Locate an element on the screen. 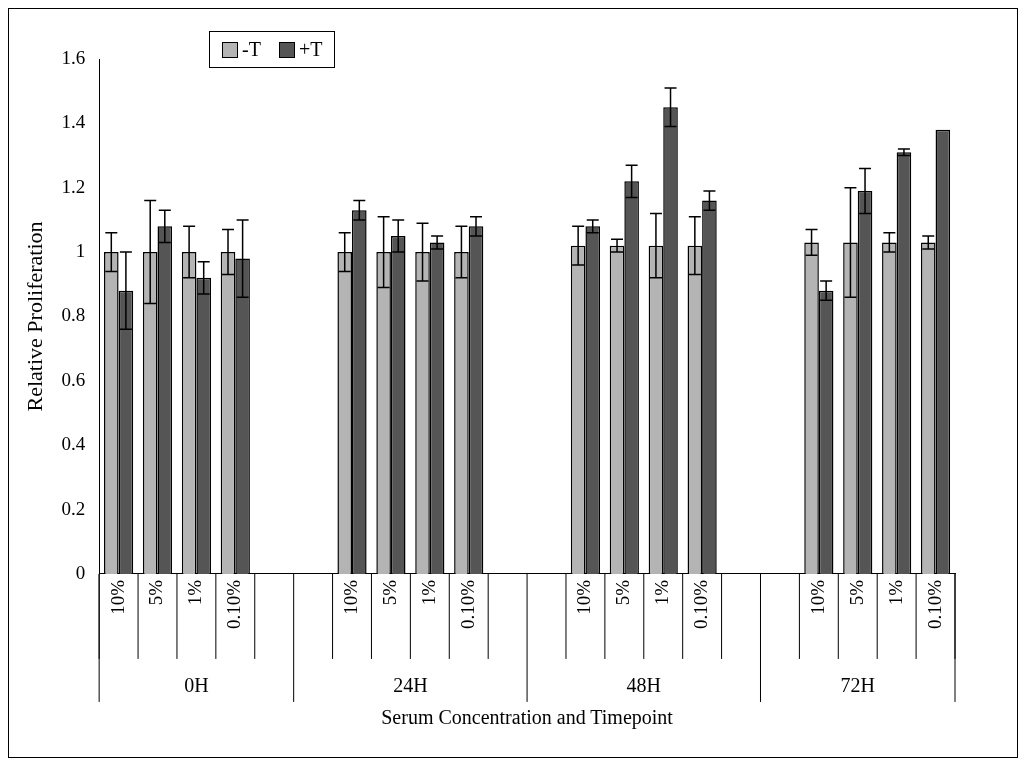  y-tick-label: 0.6 is located at coordinates (73, 379).